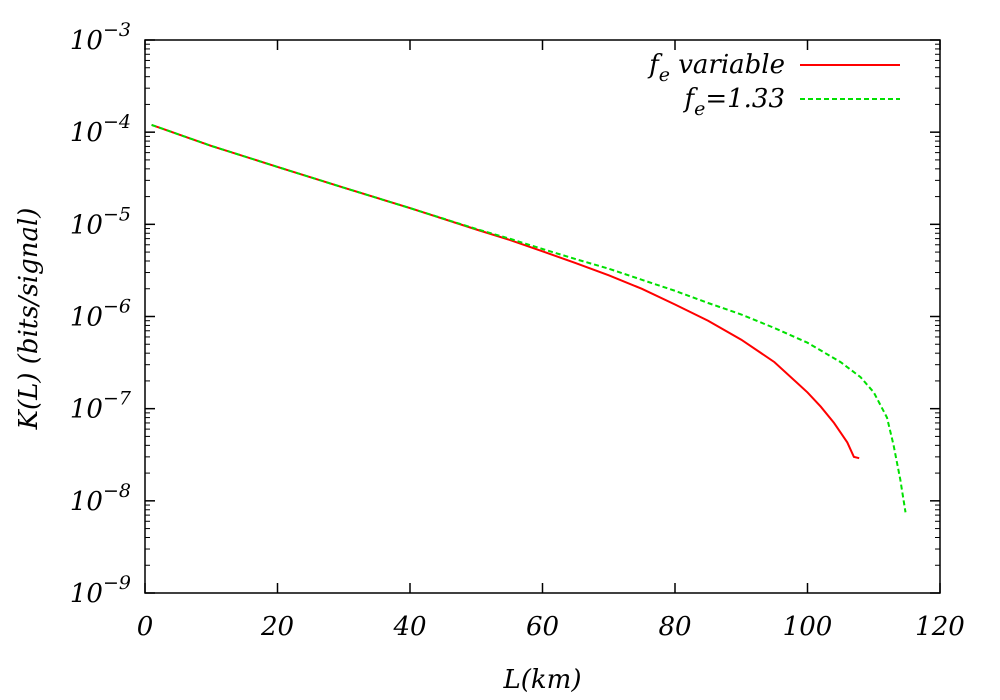 This screenshot has width=1000, height=700. Describe the element at coordinates (940, 627) in the screenshot. I see `x-tick-label: 120` at that location.